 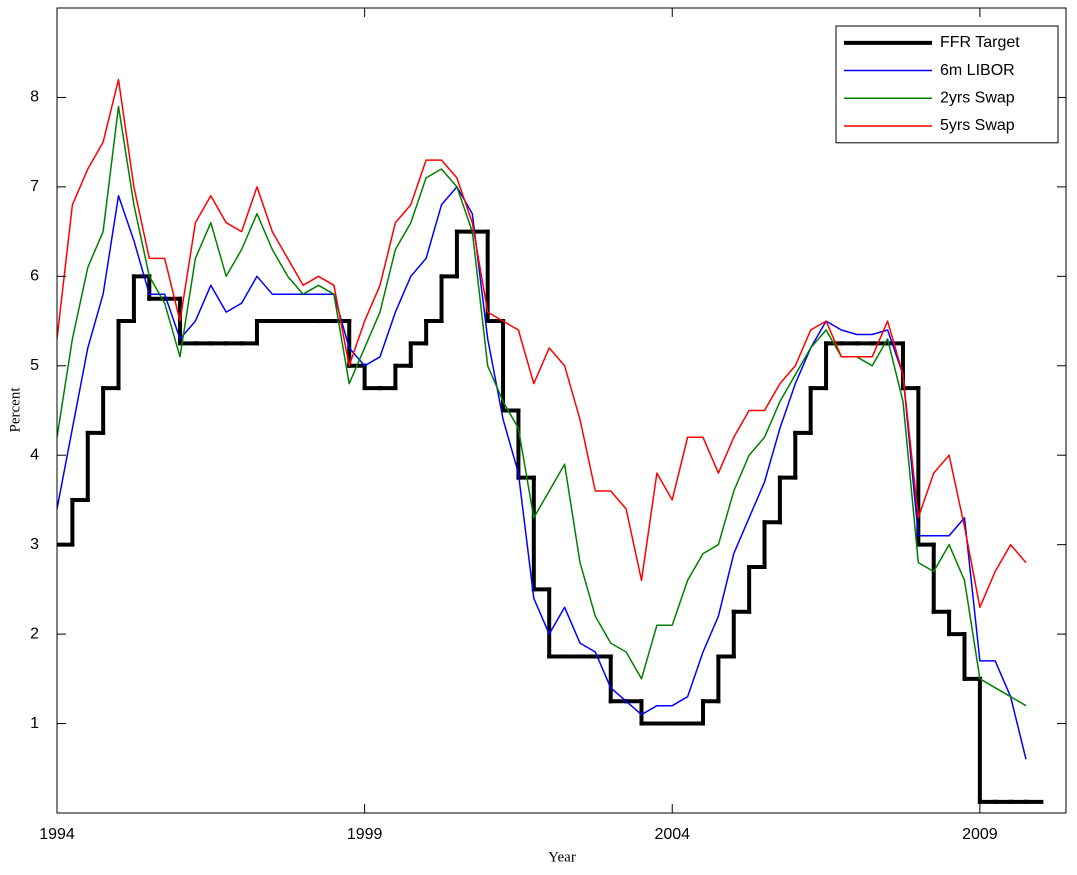 I want to click on x-tick-label: 2009, so click(x=980, y=834).